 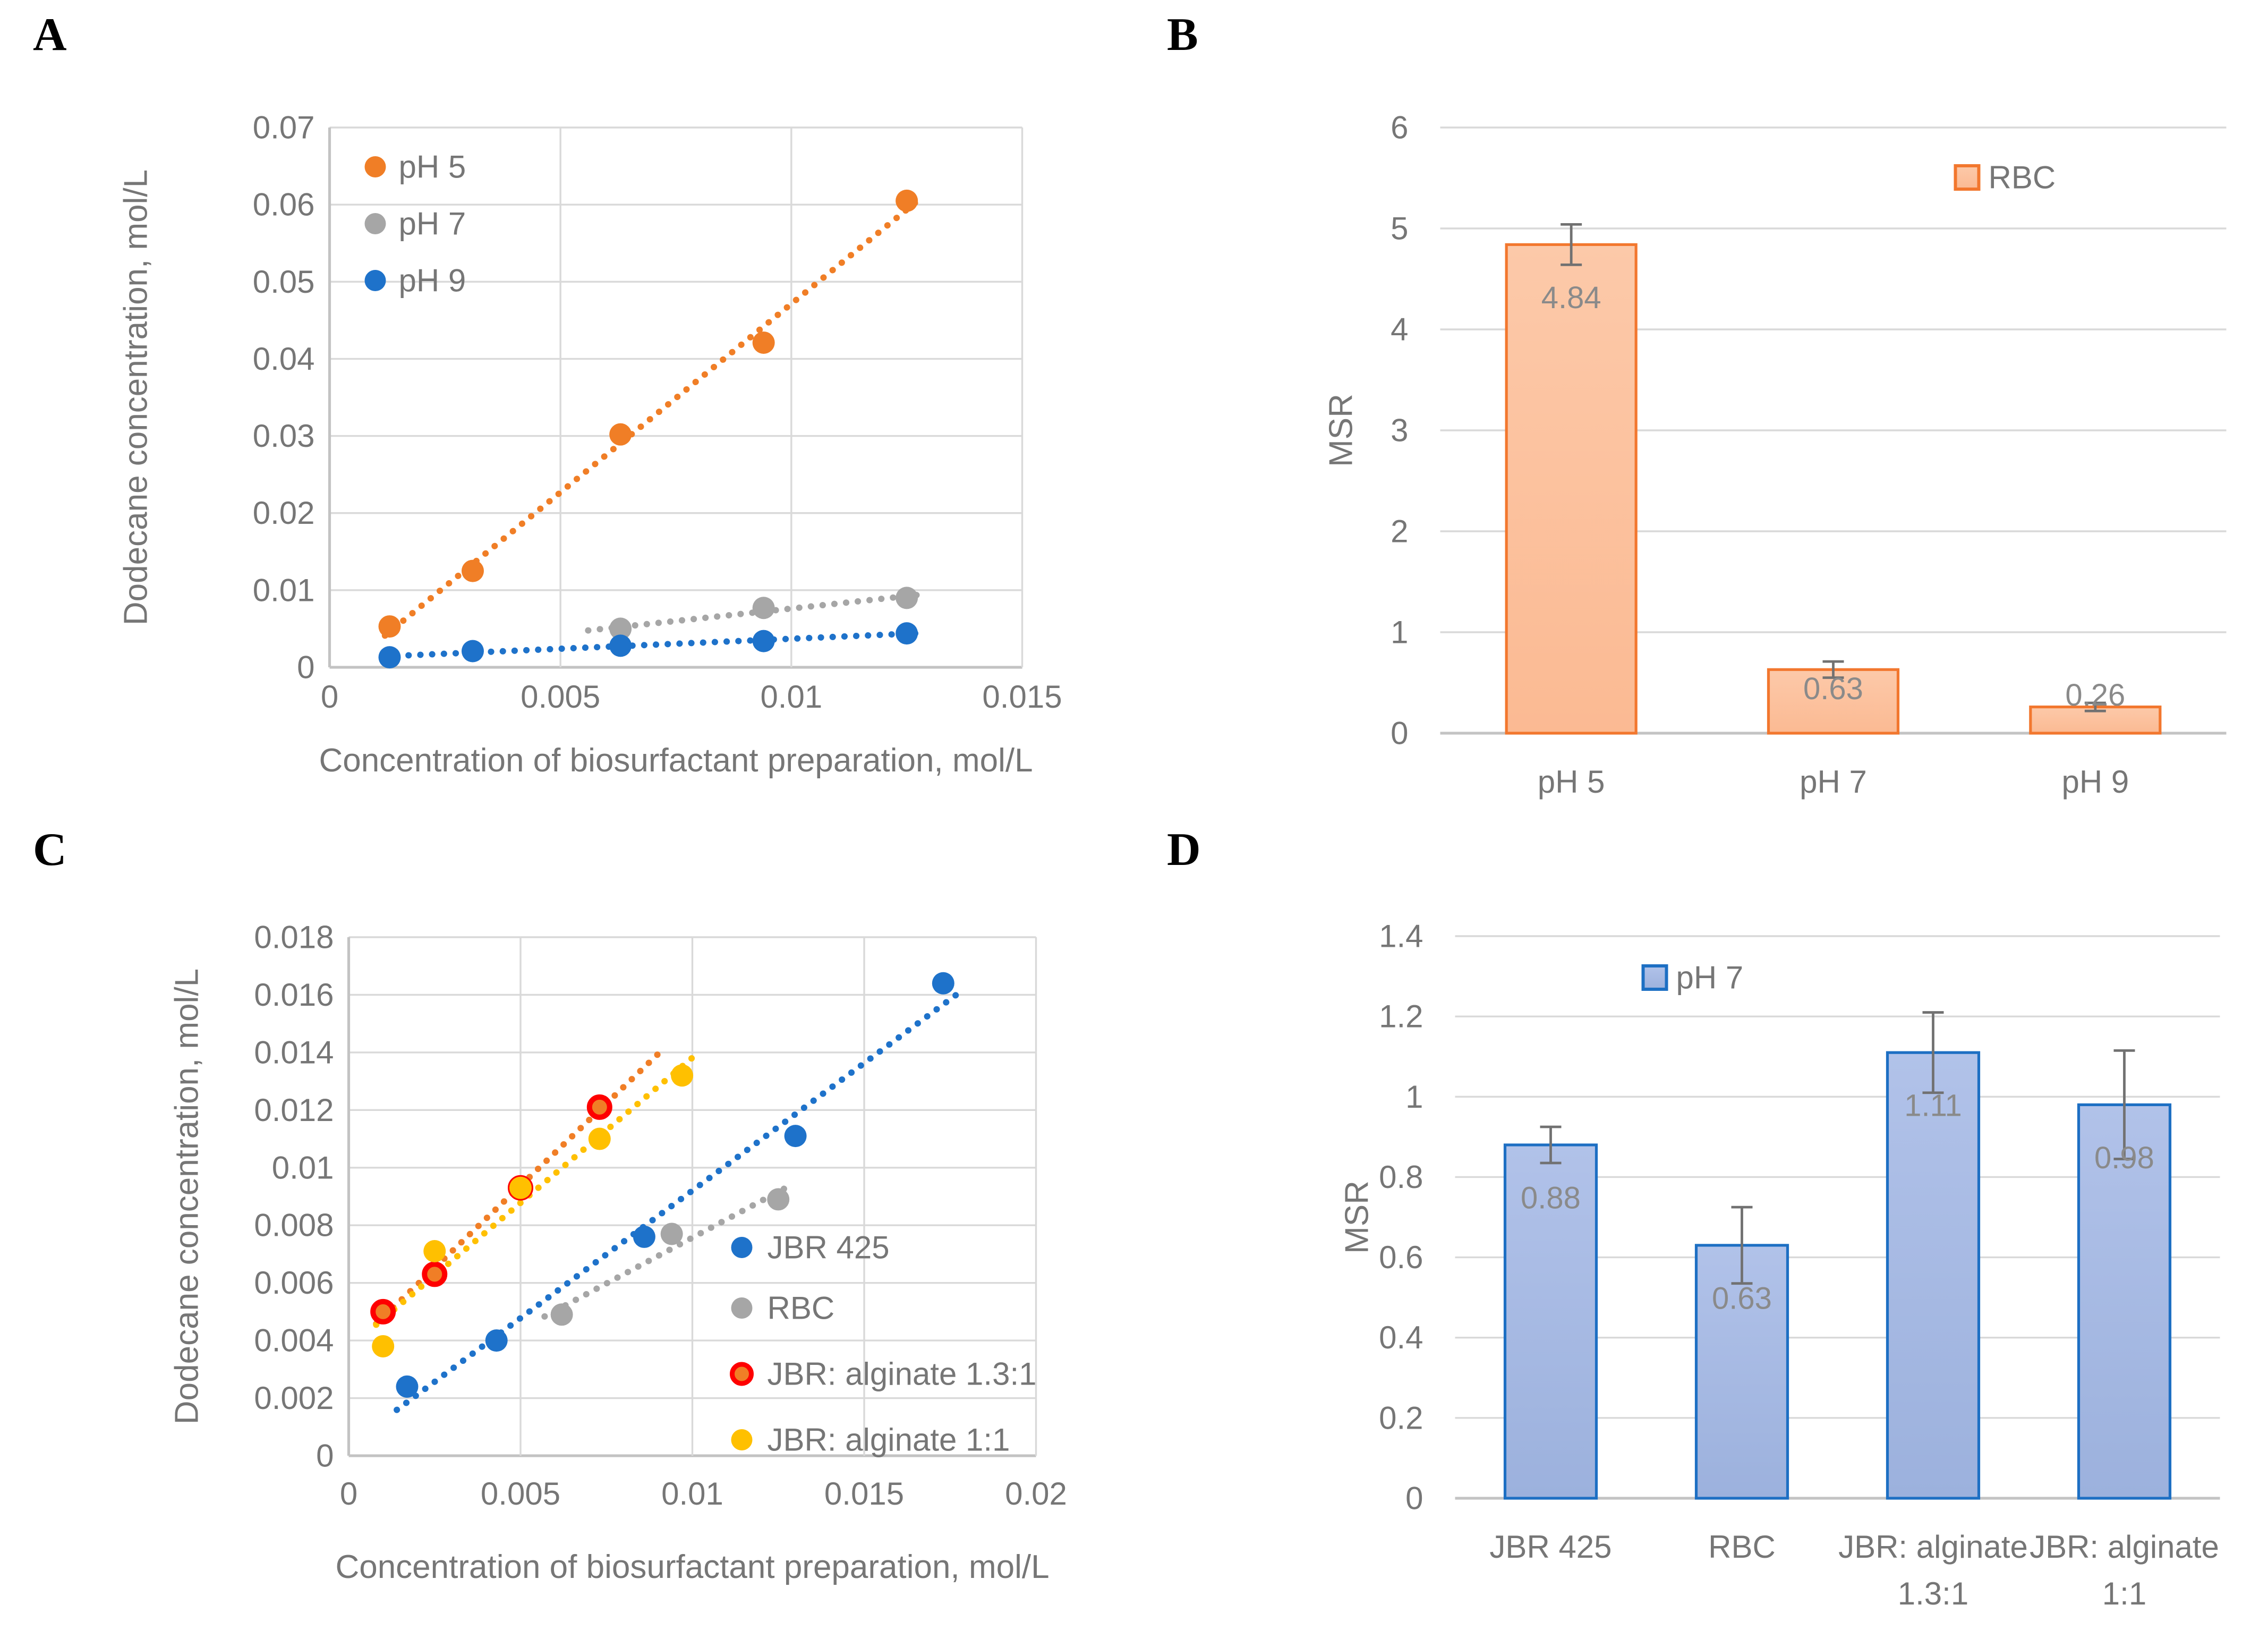 I want to click on y-tick-label: 3, so click(x=1399, y=430).